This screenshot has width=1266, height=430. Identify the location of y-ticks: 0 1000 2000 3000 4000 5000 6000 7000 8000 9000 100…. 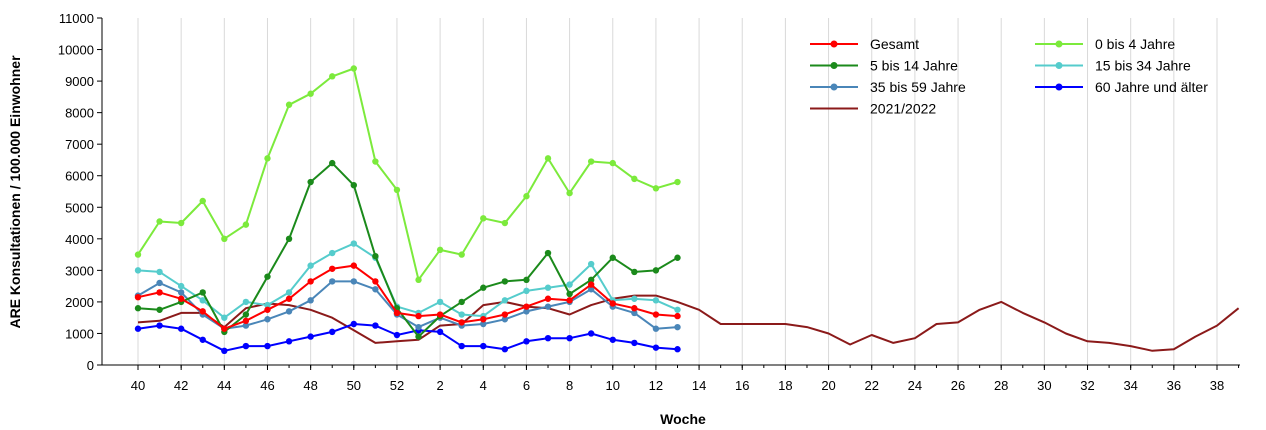
(80, 192).